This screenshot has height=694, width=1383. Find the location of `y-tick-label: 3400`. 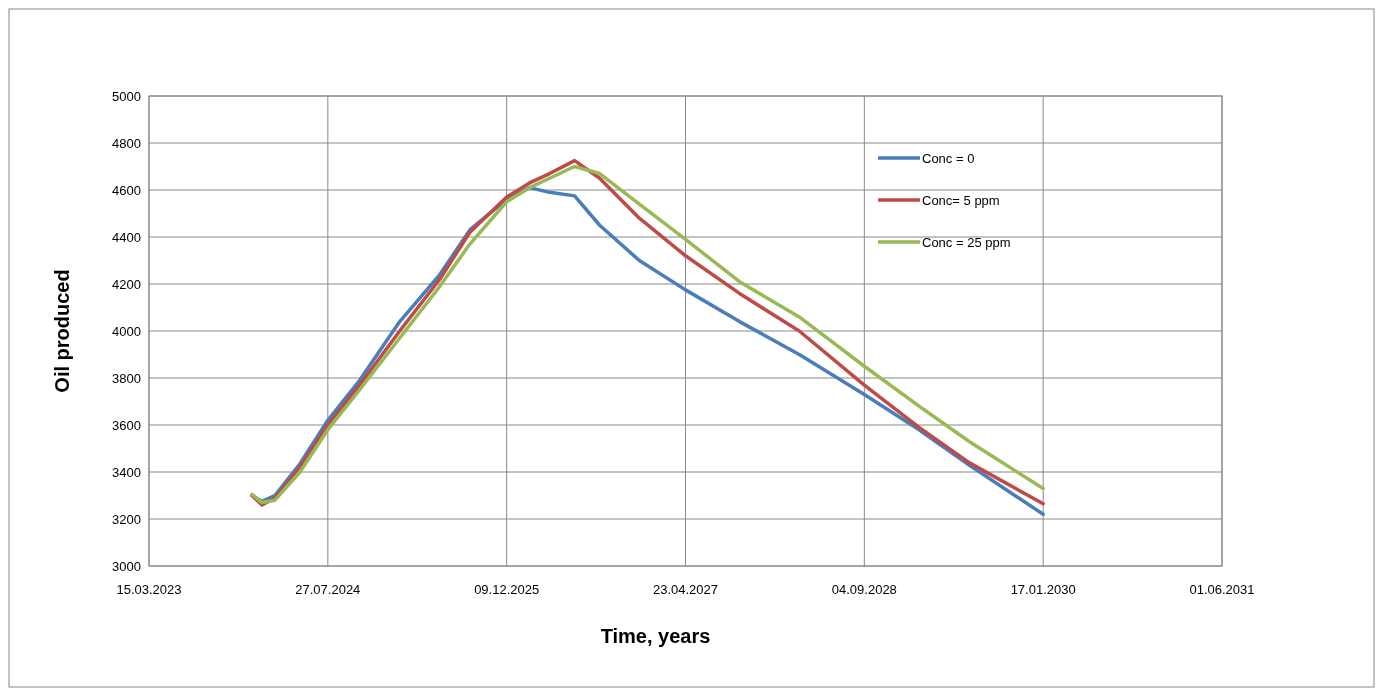

y-tick-label: 3400 is located at coordinates (126, 472).